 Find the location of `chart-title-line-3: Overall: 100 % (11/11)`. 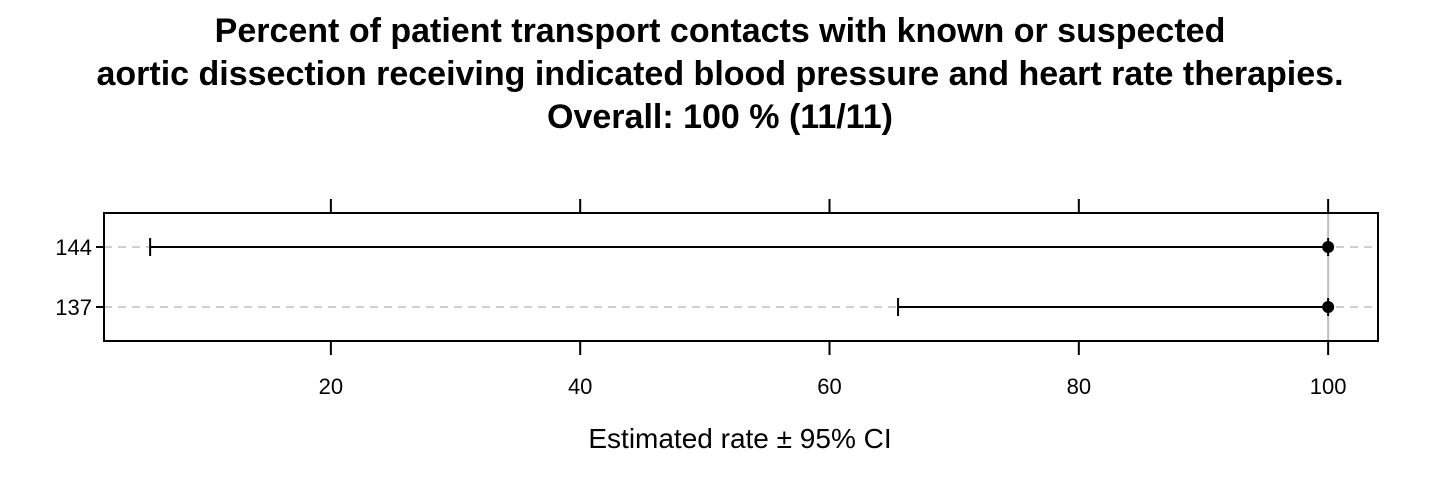

chart-title-line-3: Overall: 100 % (11/11) is located at coordinates (720, 117).